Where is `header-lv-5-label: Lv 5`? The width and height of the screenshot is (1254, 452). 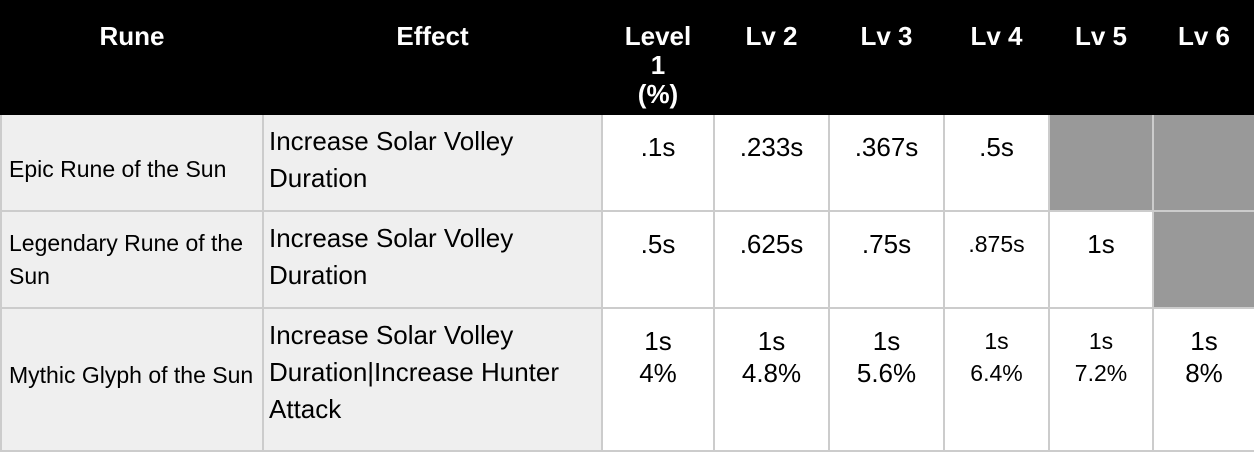
header-lv-5-label: Lv 5 is located at coordinates (1101, 36).